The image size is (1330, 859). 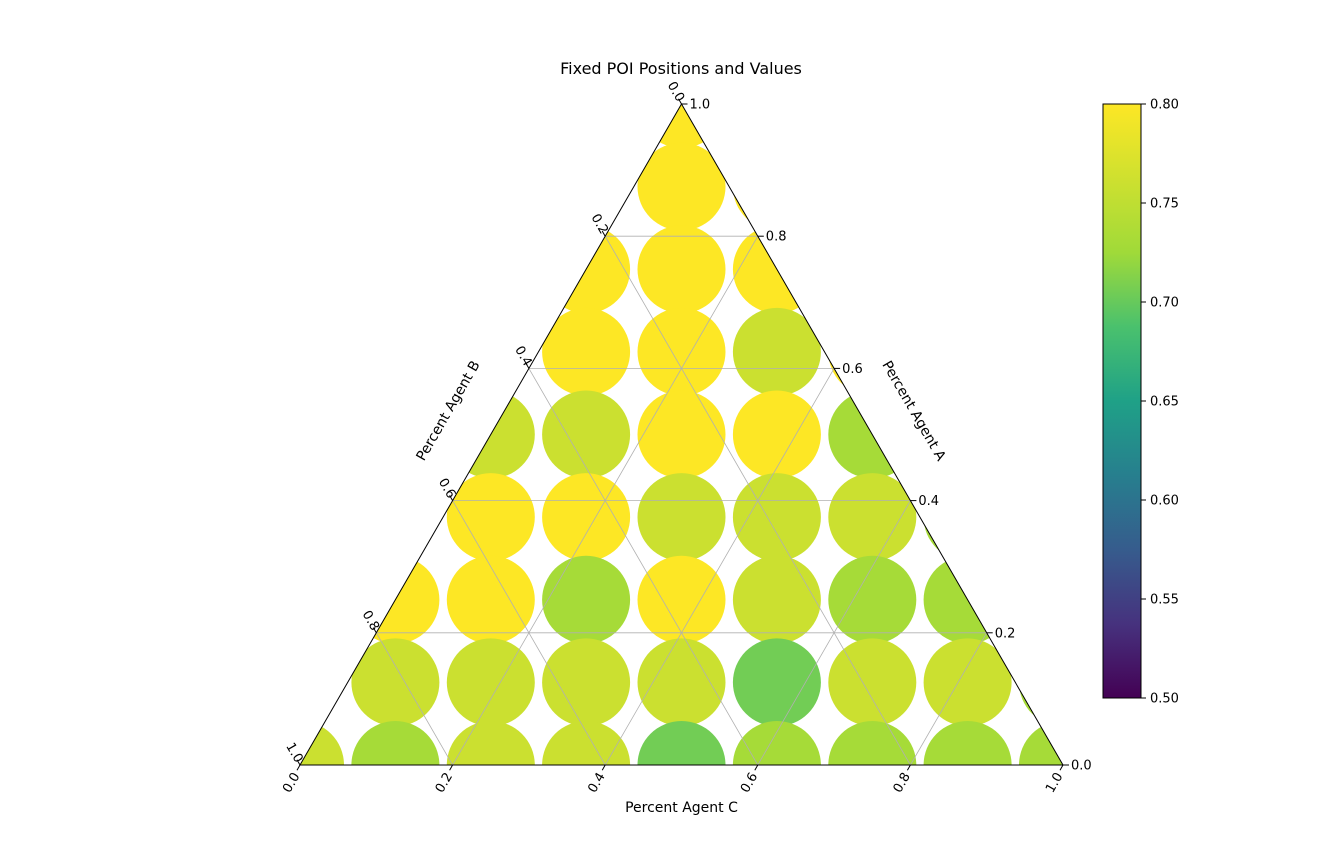 I want to click on colorbar-tick-label: 0.50, so click(x=1164, y=699).